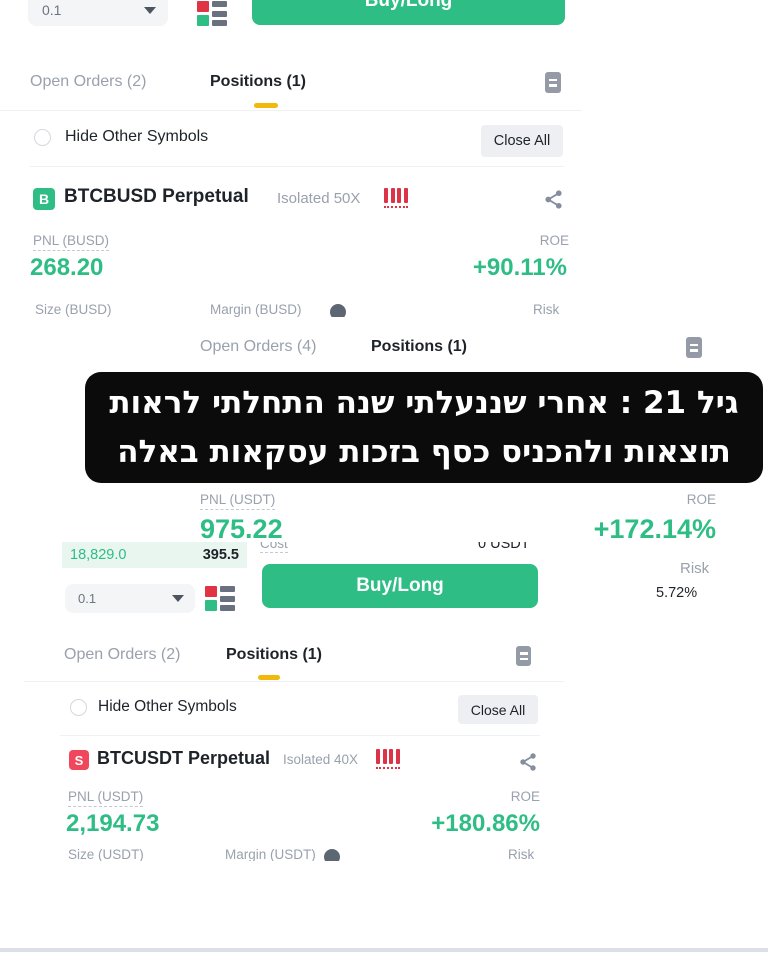 This screenshot has width=768, height=957. I want to click on pnl-value: 268.20, so click(67, 267).